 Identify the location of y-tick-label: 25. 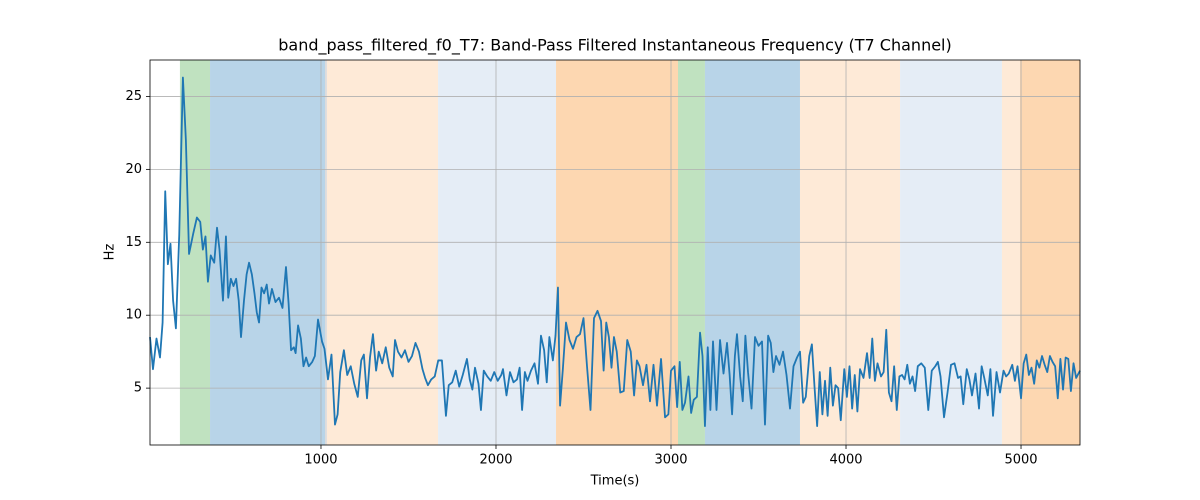
(133, 96).